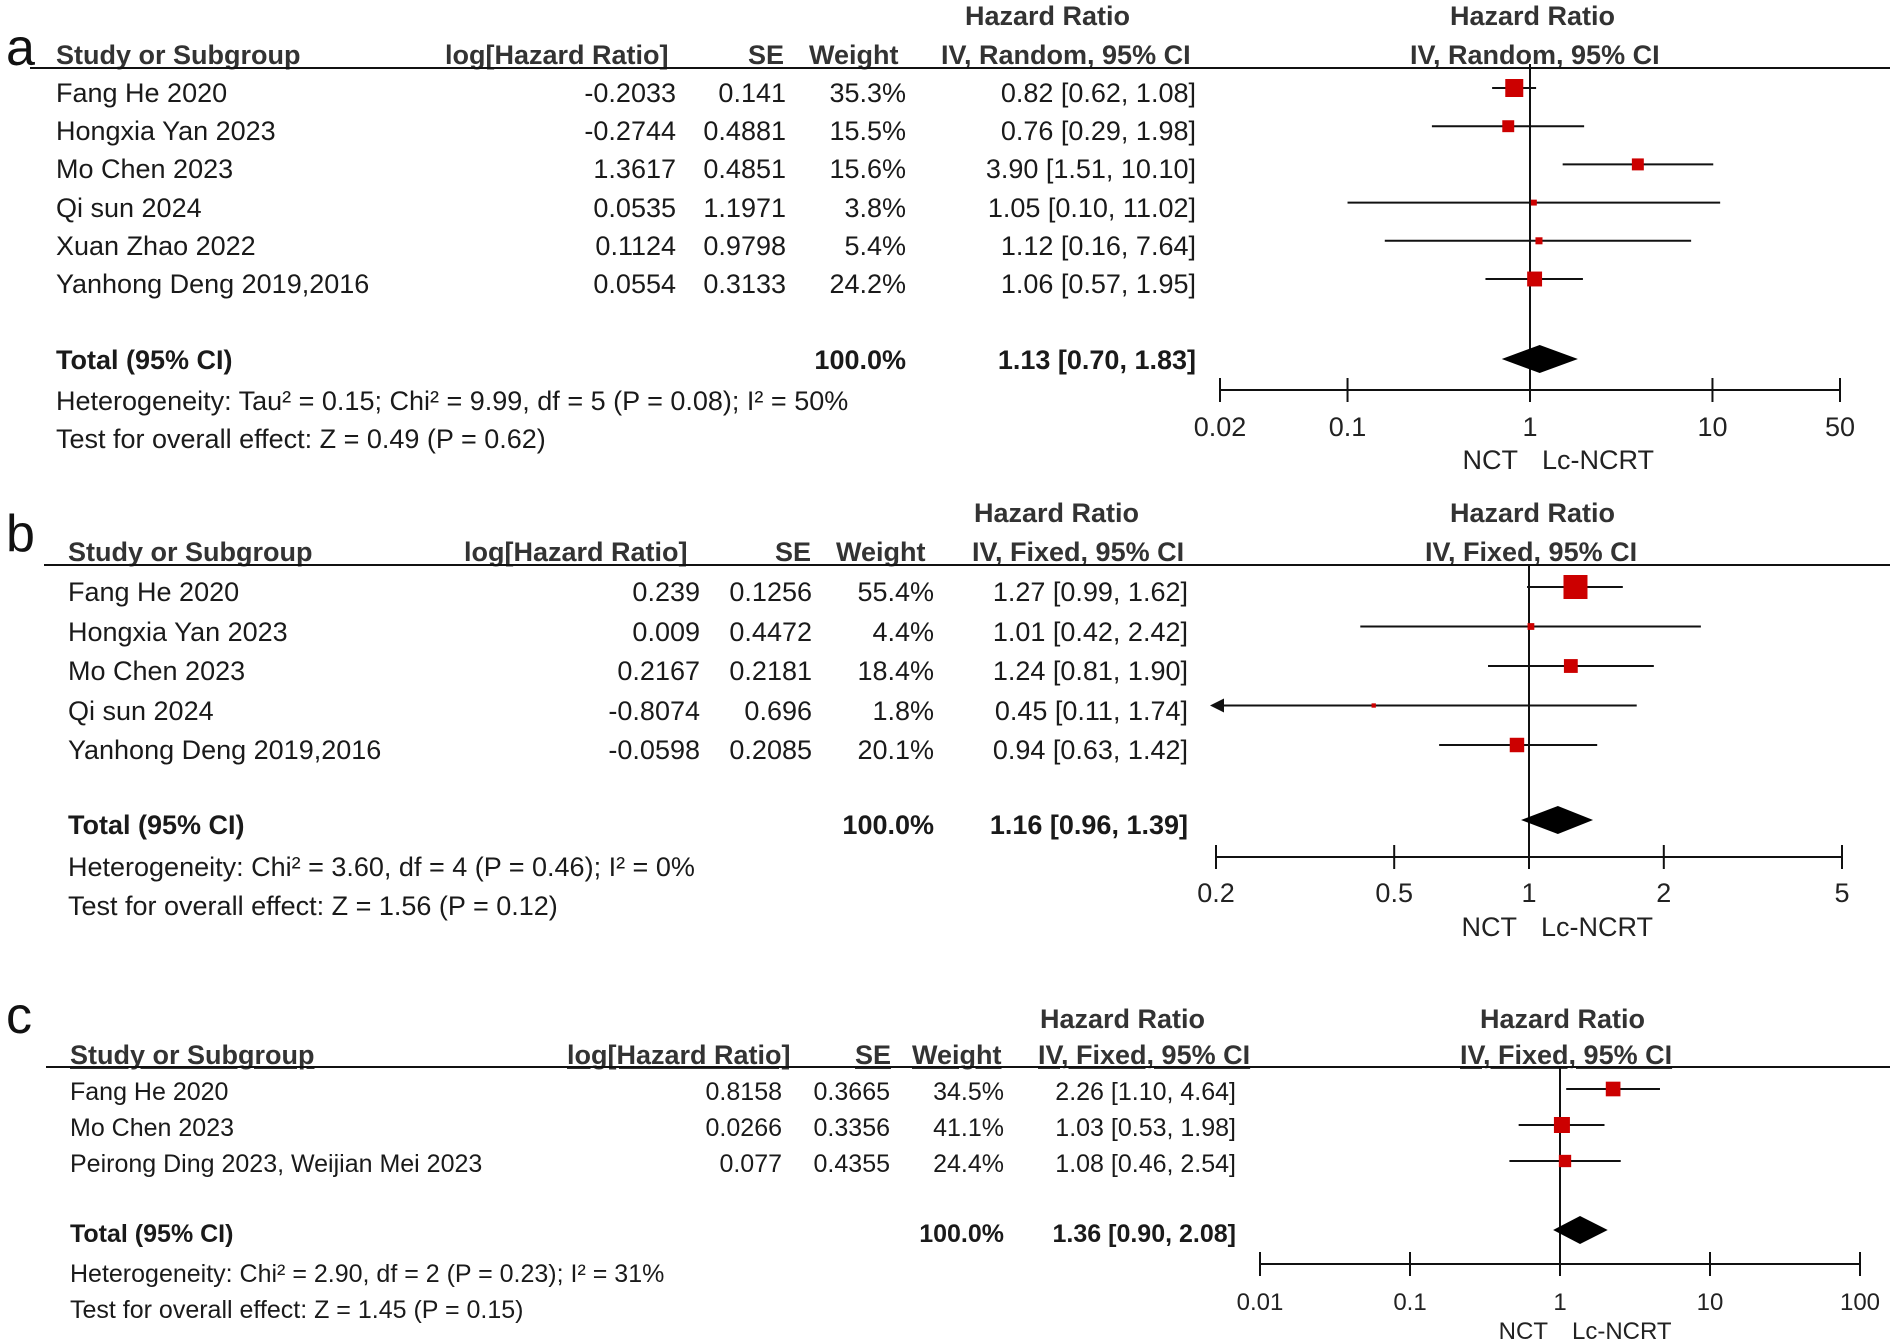  I want to click on hazard-ratio-ci: 2.26 [1.10, 4.64], so click(1145, 1092).